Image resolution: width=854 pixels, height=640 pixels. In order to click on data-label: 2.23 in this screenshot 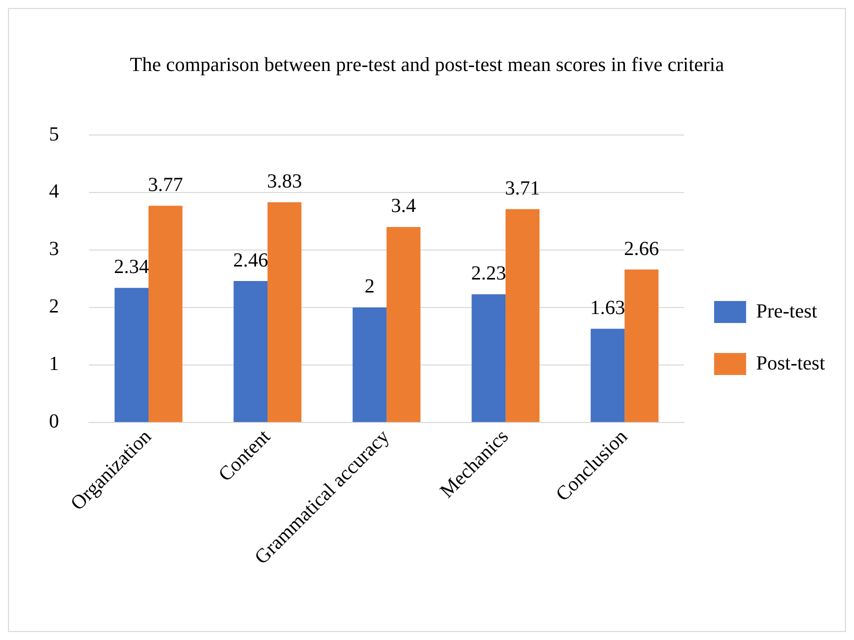, I will do `click(488, 273)`.